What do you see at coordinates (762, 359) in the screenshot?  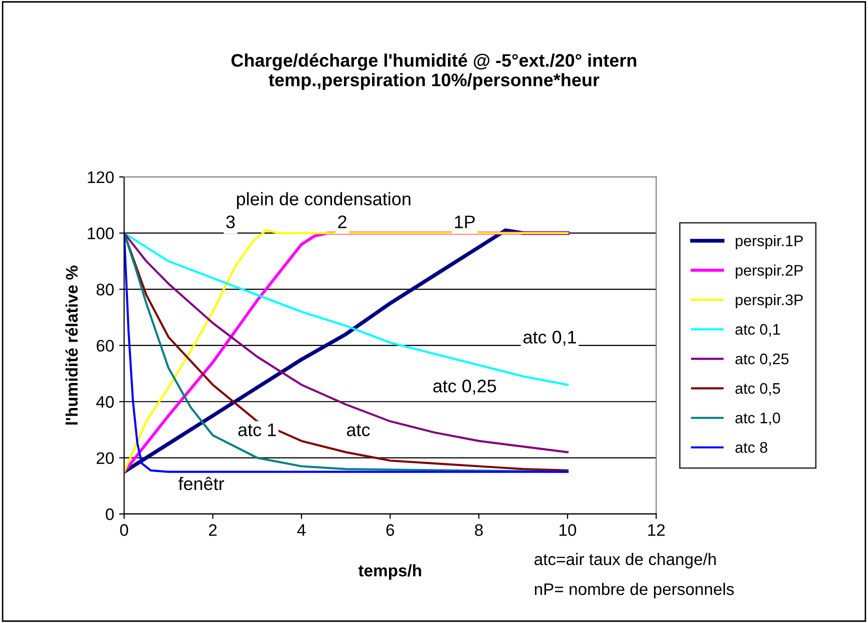 I see `legend-label: atc 0,25` at bounding box center [762, 359].